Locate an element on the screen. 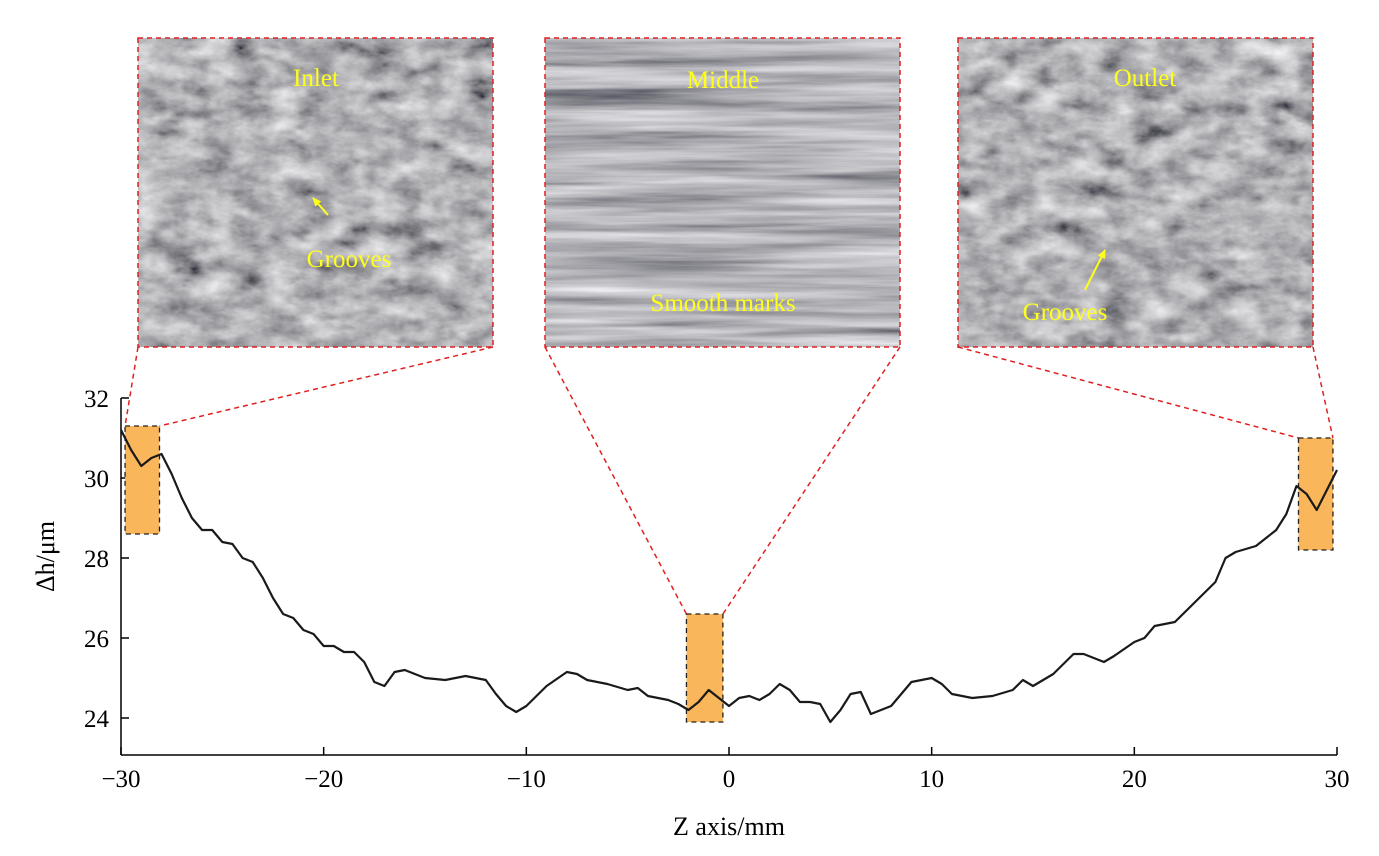 This screenshot has width=1379, height=856. x-tick-label: −20 is located at coordinates (323, 779).